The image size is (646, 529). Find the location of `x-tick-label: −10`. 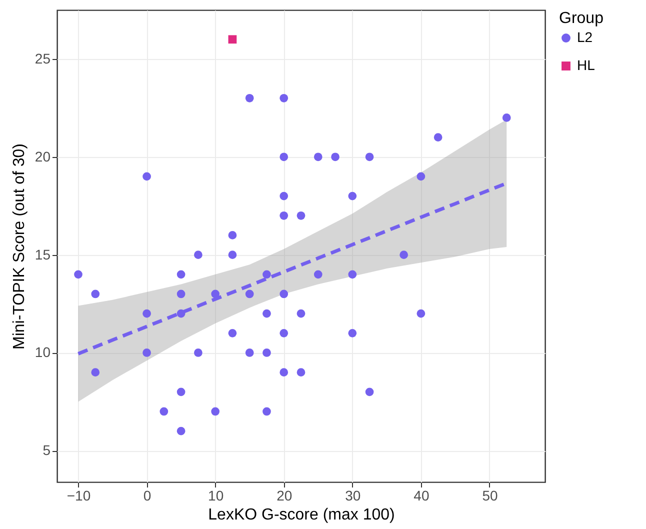

x-tick-label: −10 is located at coordinates (78, 496).